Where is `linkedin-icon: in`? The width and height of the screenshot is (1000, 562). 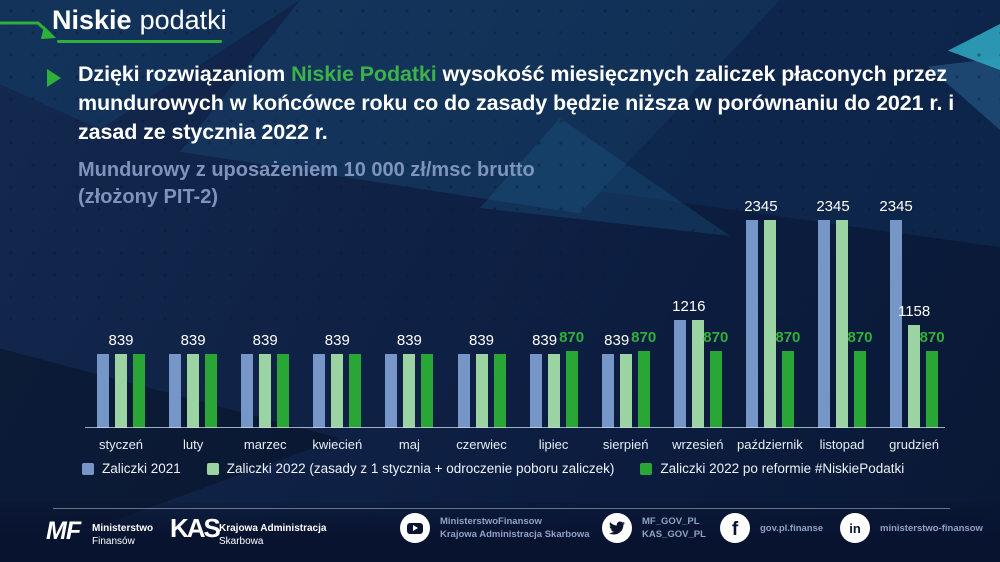 linkedin-icon: in is located at coordinates (855, 528).